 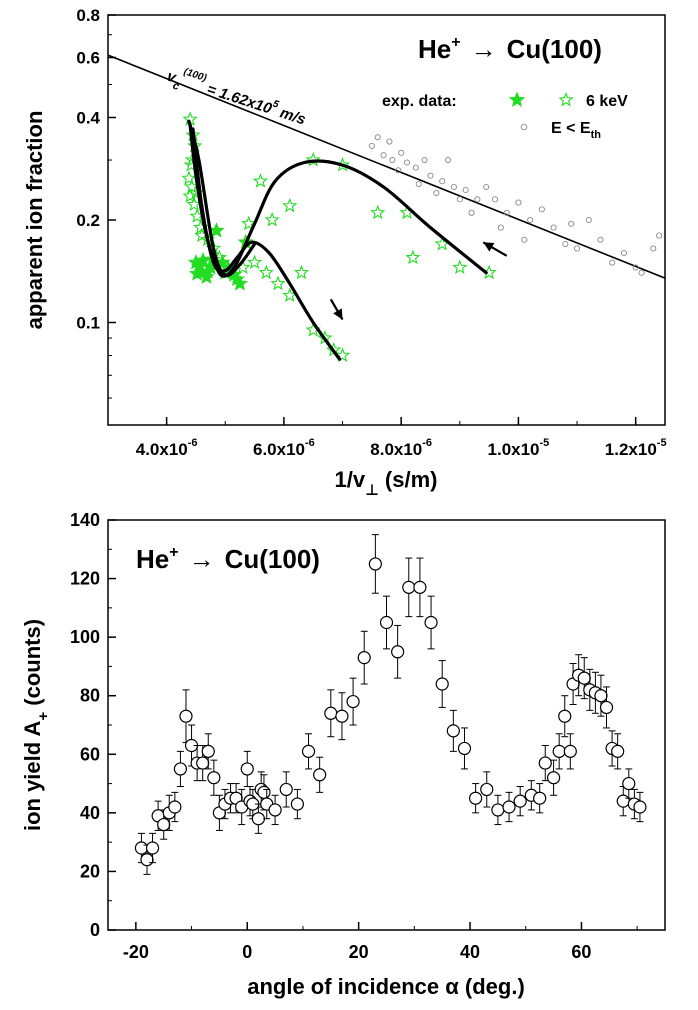 I want to click on y-label-main: ion yield A, so click(x=32, y=776).